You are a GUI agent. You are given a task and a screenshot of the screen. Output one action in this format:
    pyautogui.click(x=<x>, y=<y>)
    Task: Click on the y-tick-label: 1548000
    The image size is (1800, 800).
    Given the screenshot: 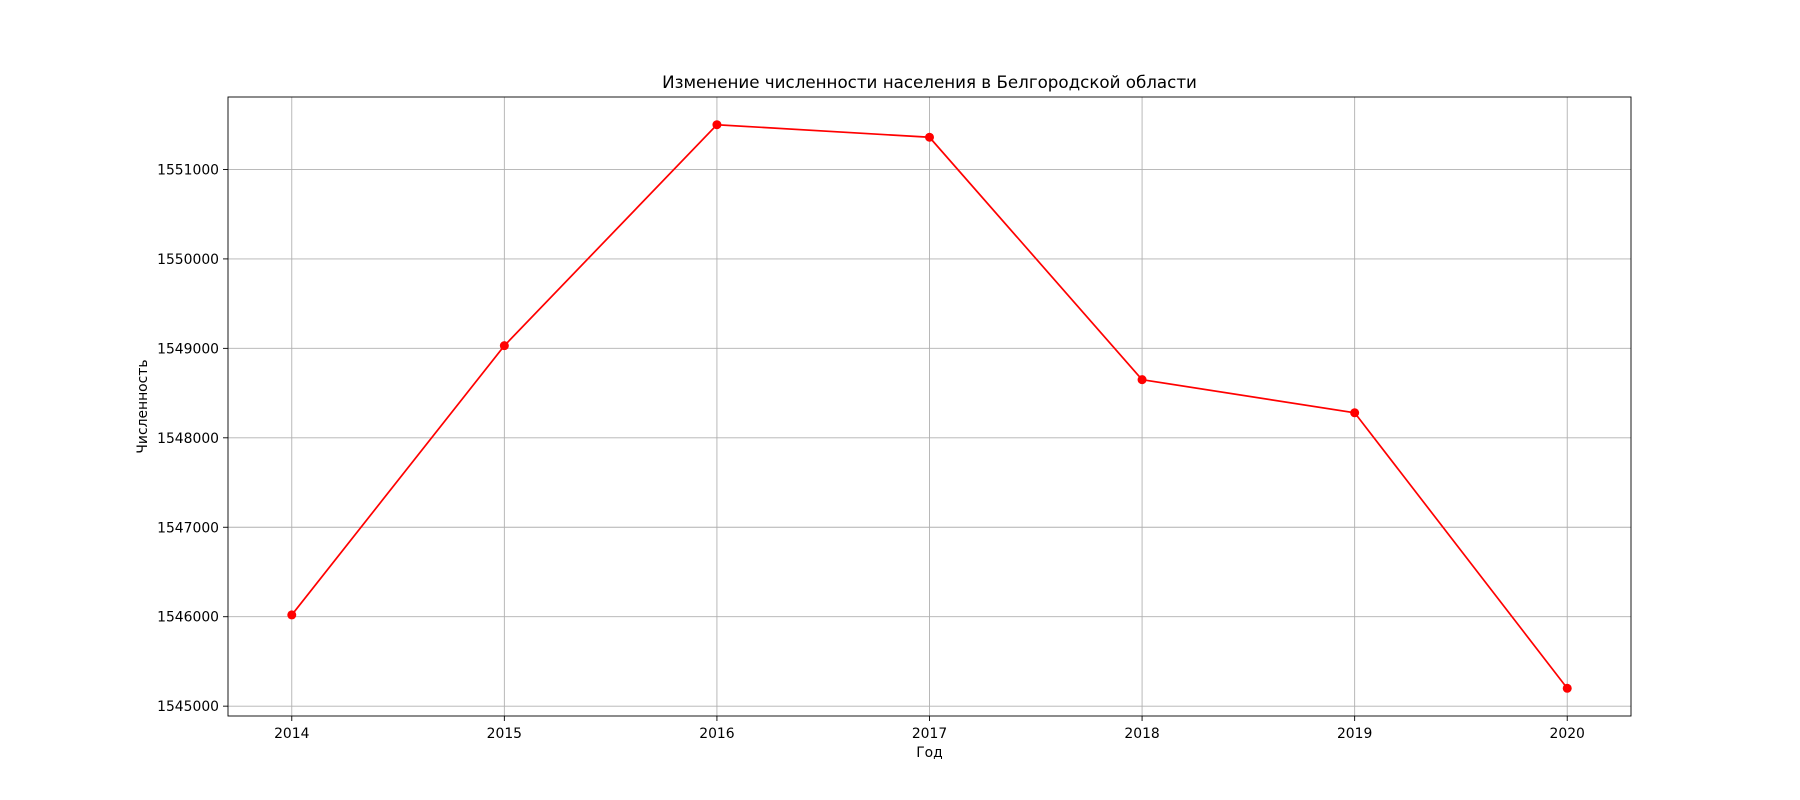 What is the action you would take?
    pyautogui.click(x=188, y=439)
    